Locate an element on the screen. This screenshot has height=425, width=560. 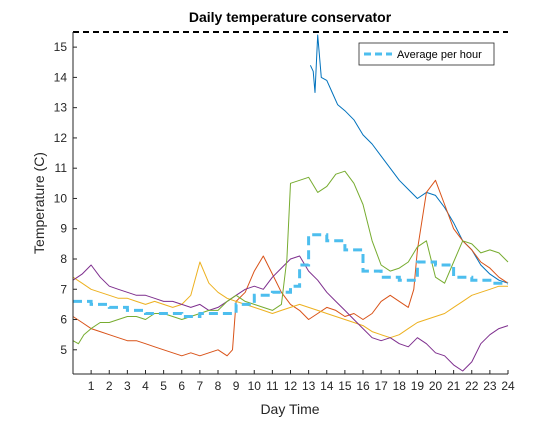
x-tick-label: 9 is located at coordinates (236, 386).